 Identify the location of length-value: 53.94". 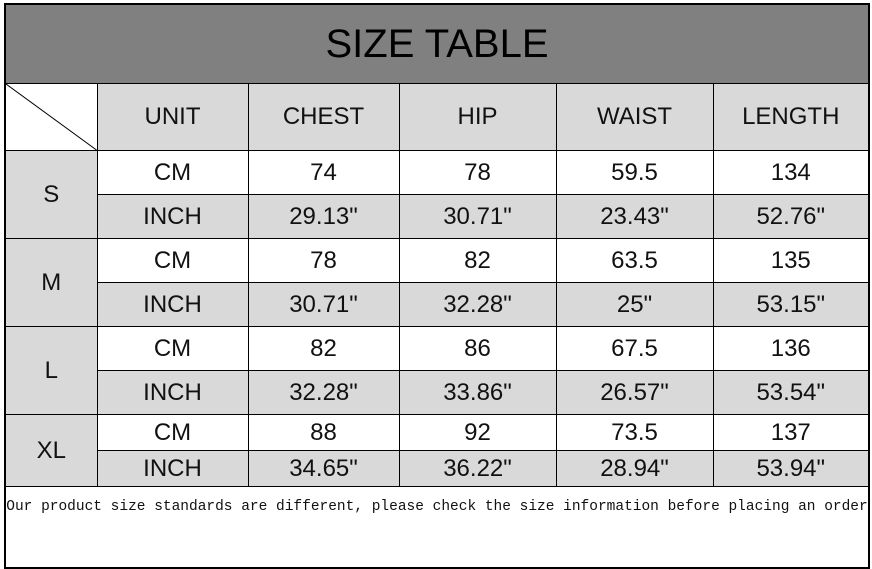
(791, 468).